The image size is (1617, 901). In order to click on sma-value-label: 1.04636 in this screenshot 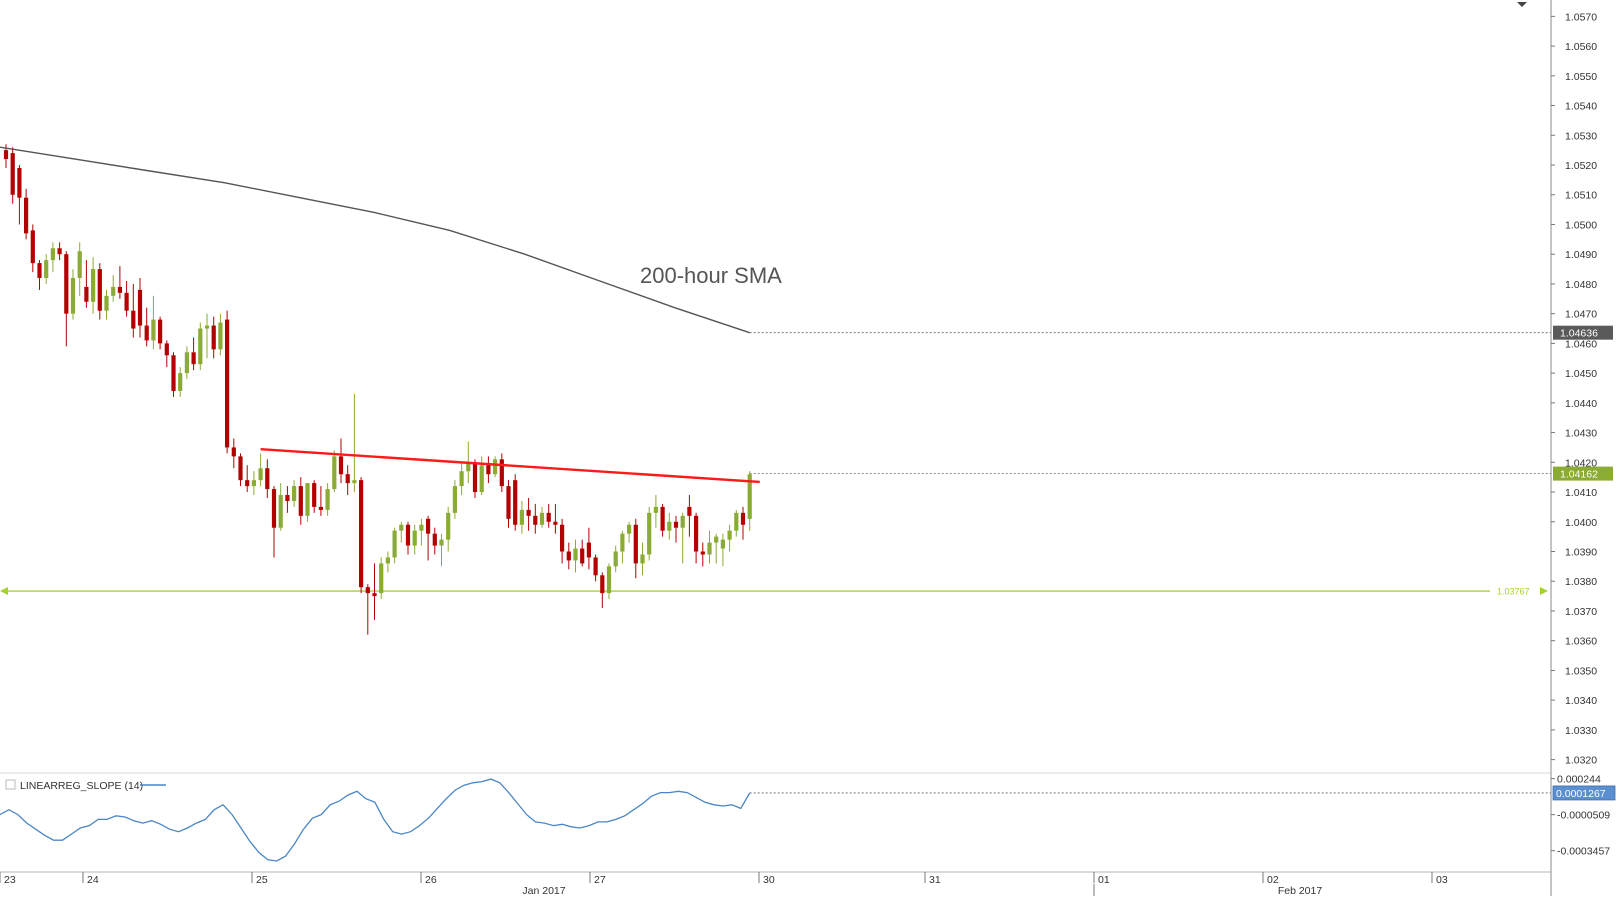, I will do `click(1579, 334)`.